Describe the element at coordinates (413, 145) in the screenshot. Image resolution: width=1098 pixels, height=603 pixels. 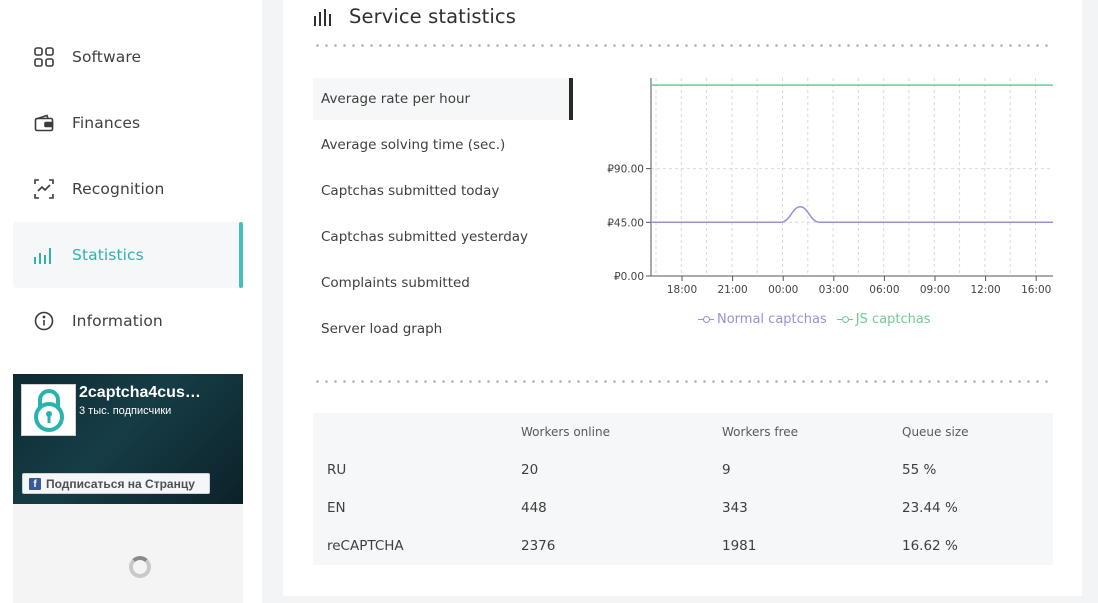
I see `tab-average-solving-time: Average solving time (sec.)` at that location.